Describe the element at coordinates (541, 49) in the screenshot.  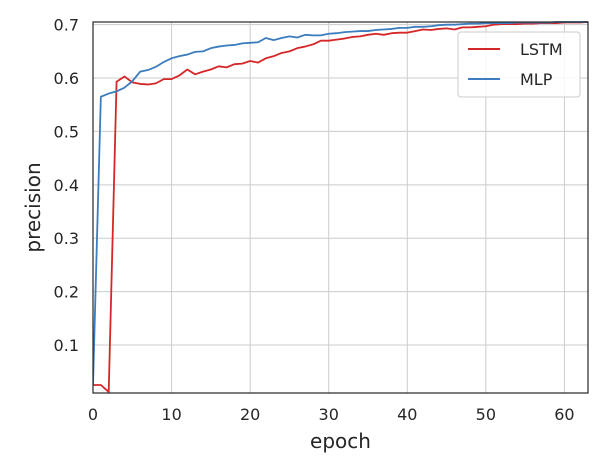
I see `legend-label-lstm: LSTM` at that location.